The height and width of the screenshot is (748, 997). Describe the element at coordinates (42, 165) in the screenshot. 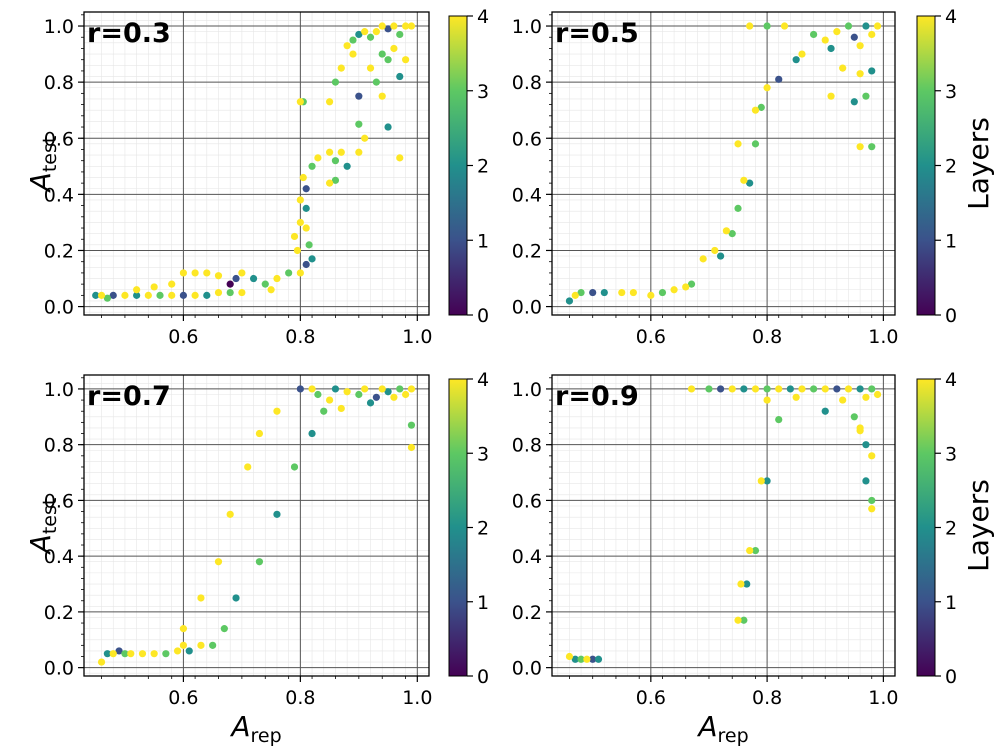

I see `y-axis-label: Atest` at that location.